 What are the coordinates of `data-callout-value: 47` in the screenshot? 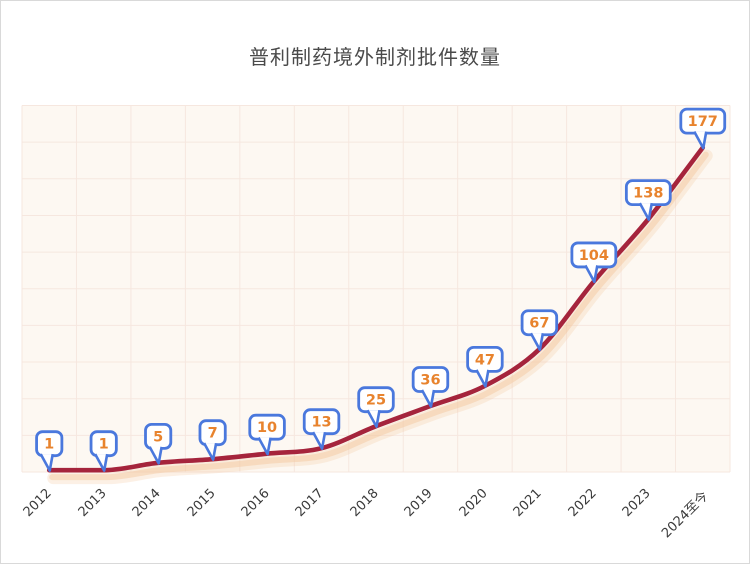 It's located at (485, 360).